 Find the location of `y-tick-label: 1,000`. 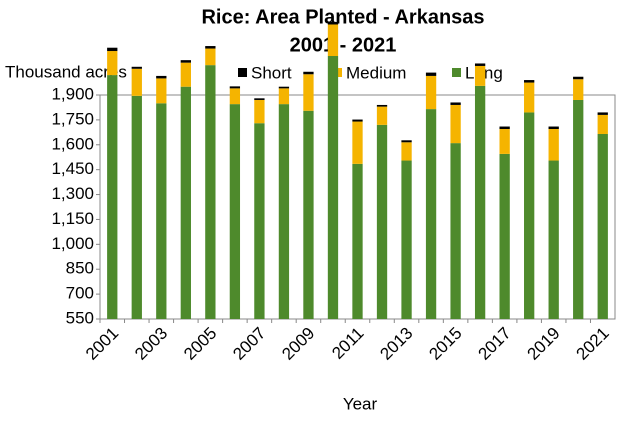

y-tick-label: 1,000 is located at coordinates (72, 243).